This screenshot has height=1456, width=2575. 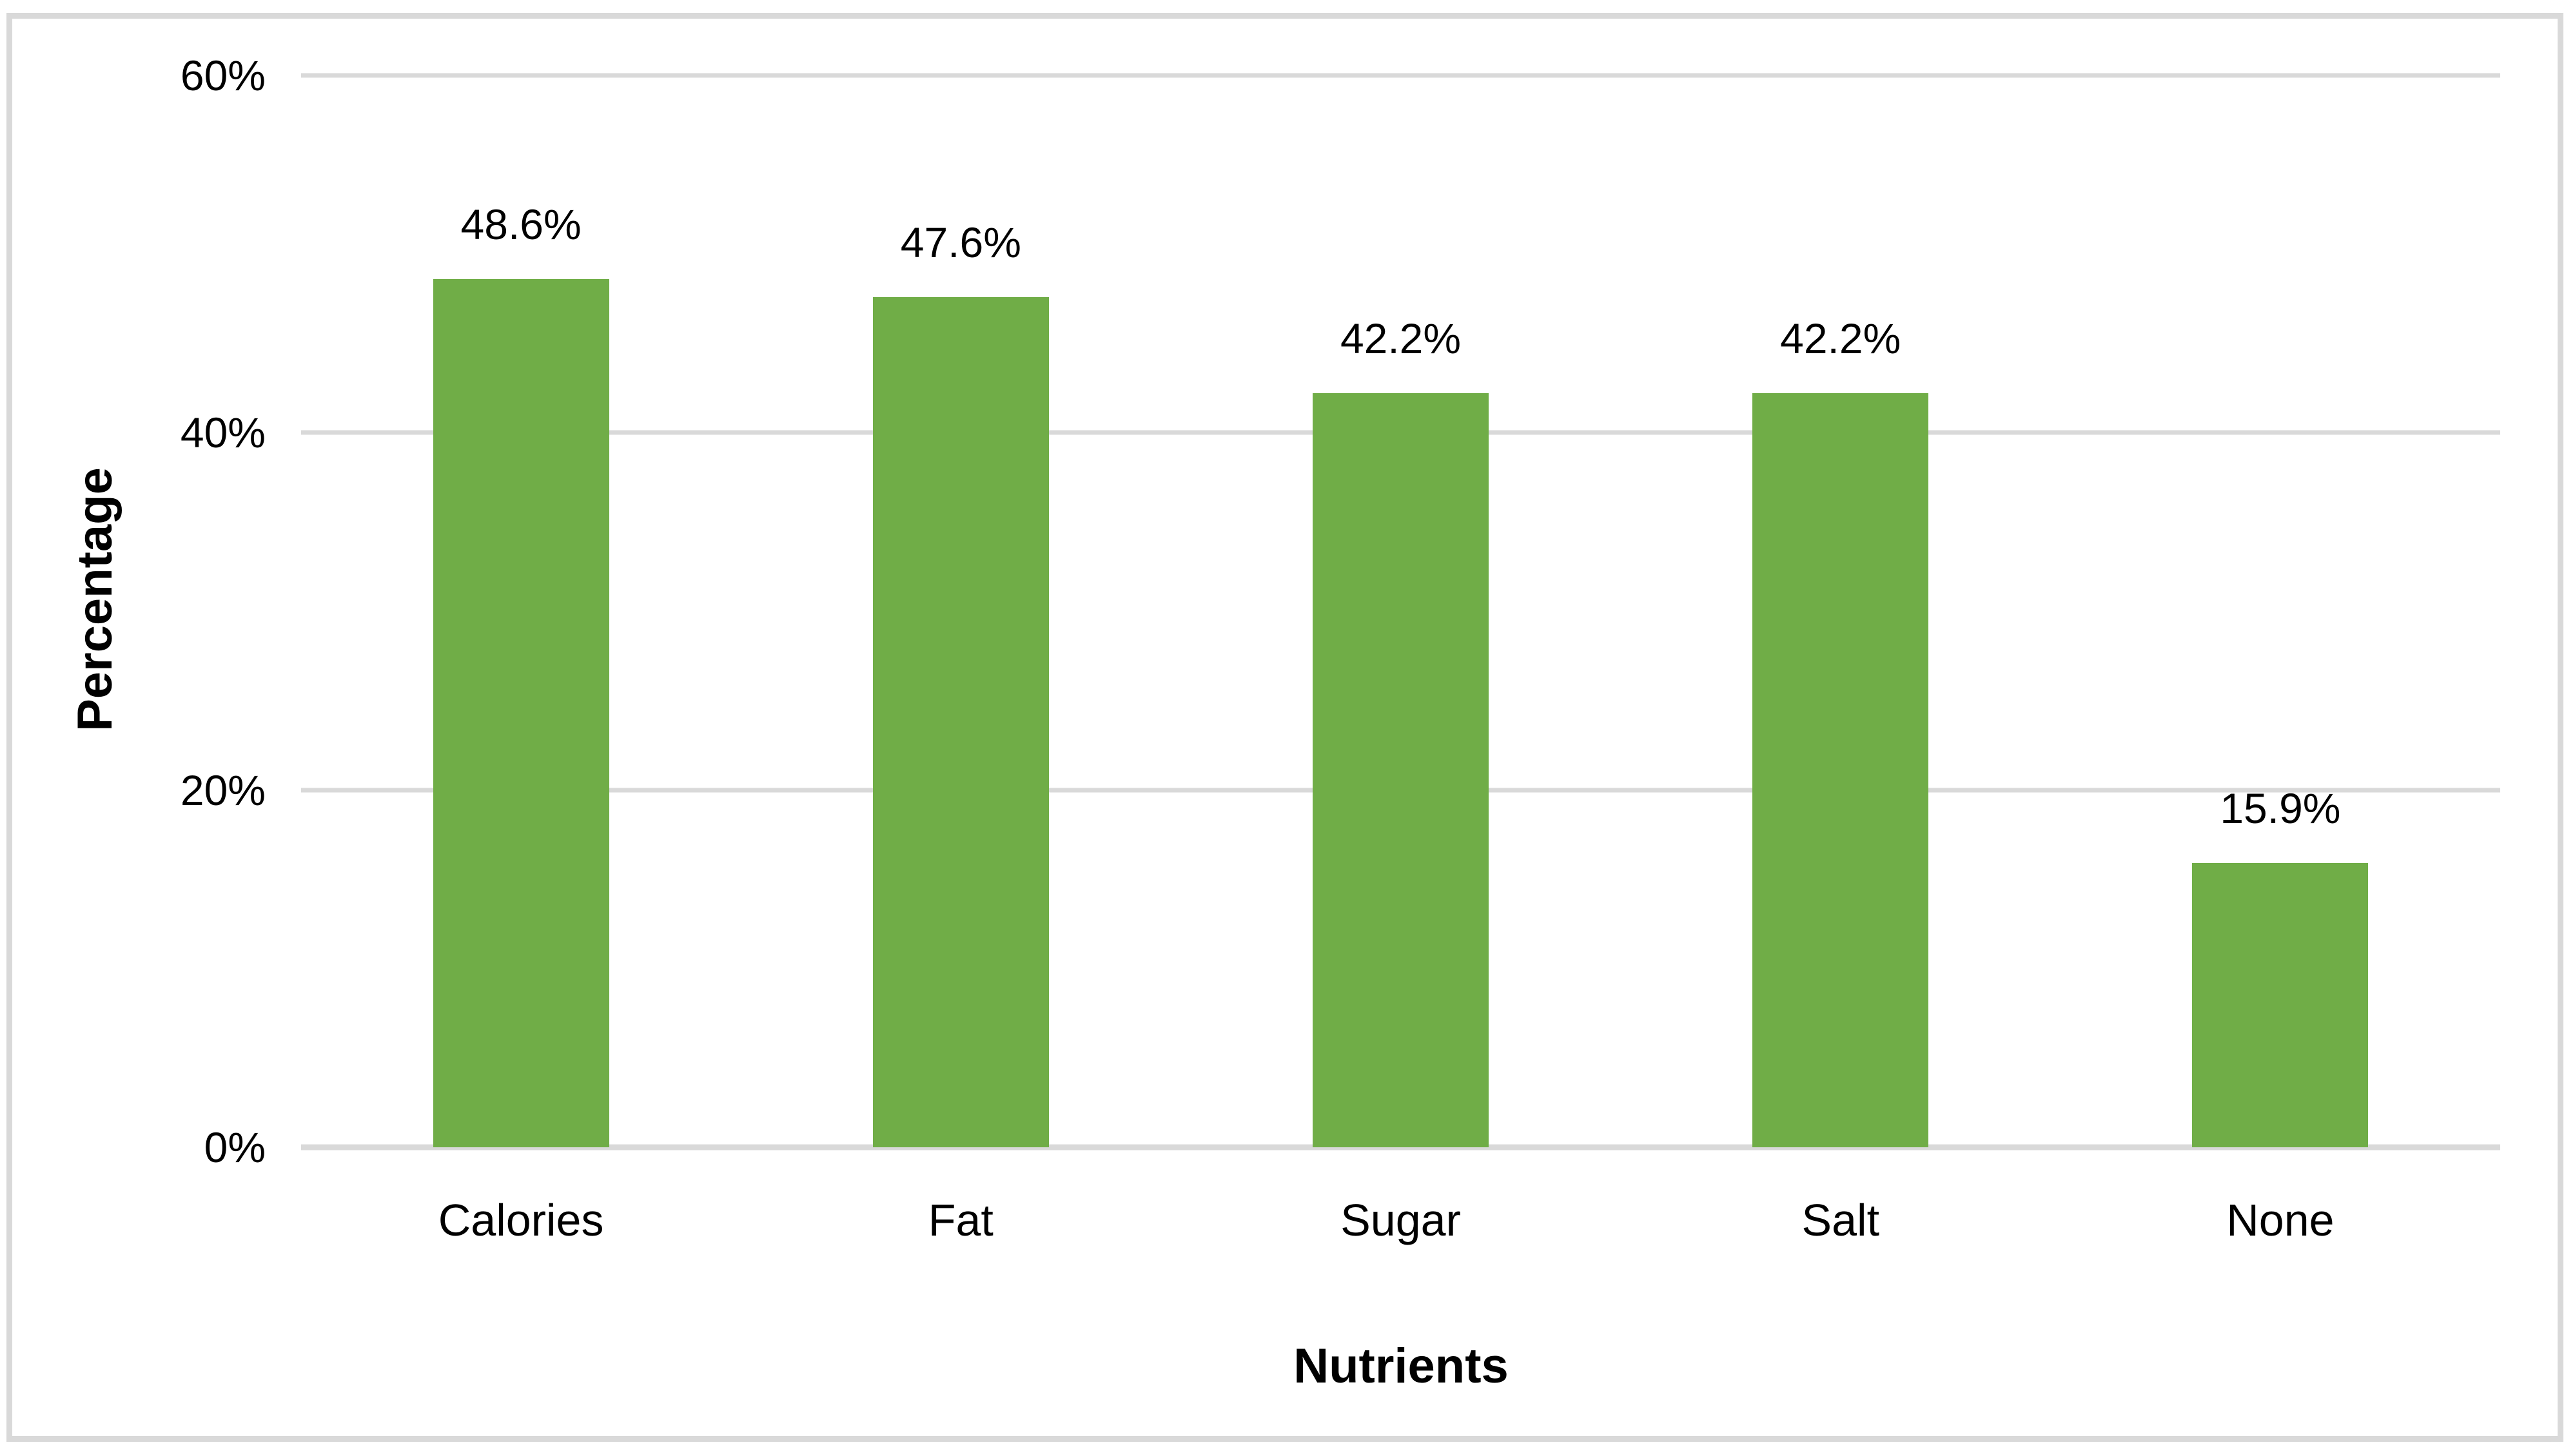 I want to click on x-axis-category-labels: Calories Fat Sugar Salt None, so click(x=1400, y=1220).